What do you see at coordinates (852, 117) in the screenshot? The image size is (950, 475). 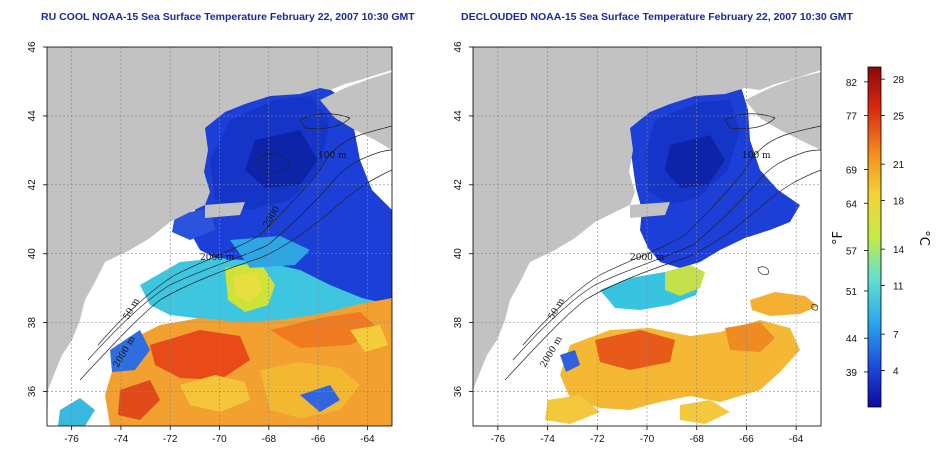 I see `fahrenheit-tick-label: 77` at bounding box center [852, 117].